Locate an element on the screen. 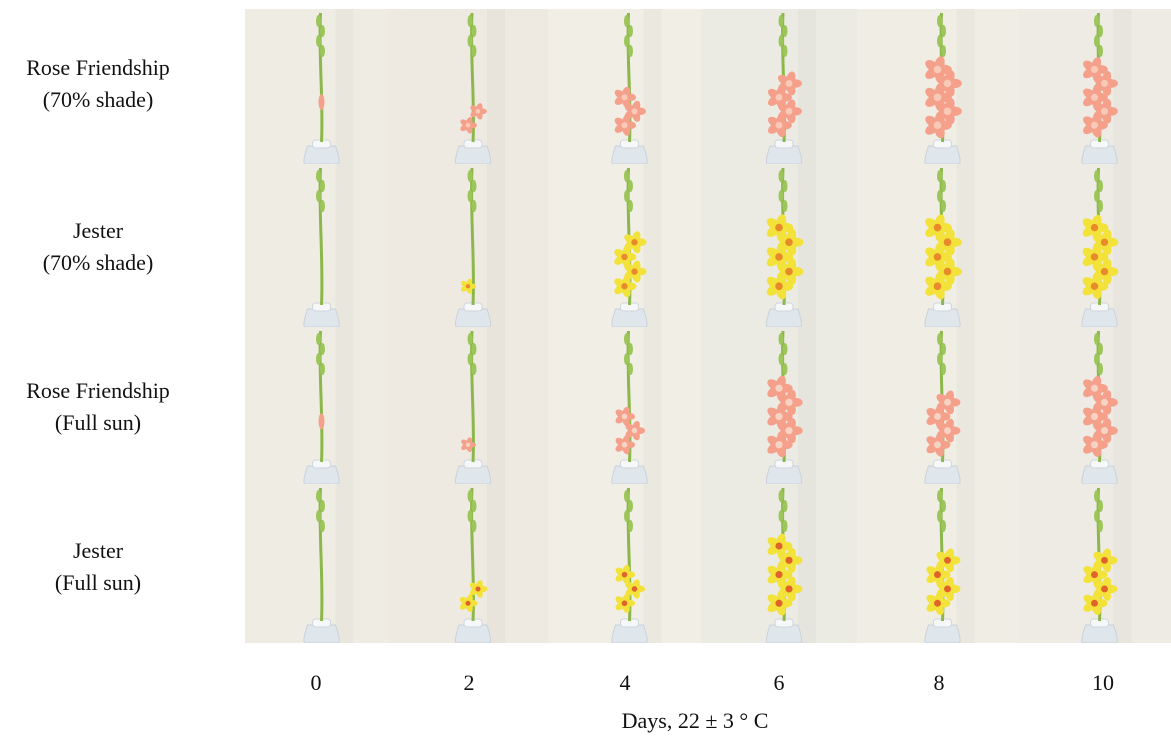 Image resolution: width=1171 pixels, height=737 pixels. day-label: 2 is located at coordinates (469, 682).